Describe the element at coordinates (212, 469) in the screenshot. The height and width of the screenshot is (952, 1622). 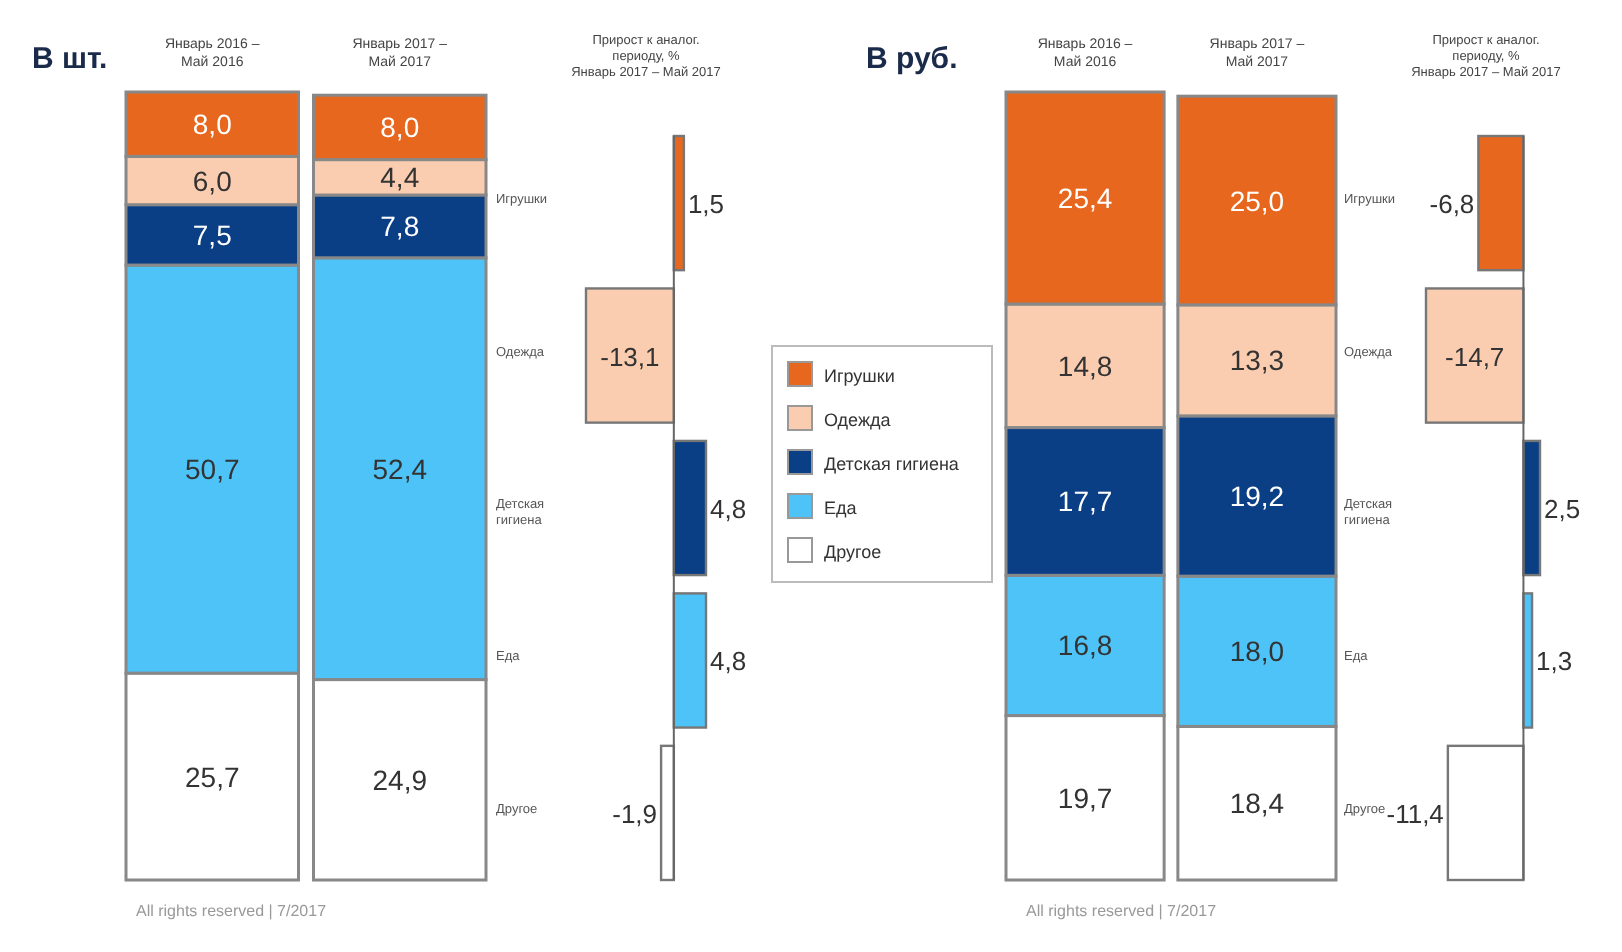
I see `data-label: 50,7` at that location.